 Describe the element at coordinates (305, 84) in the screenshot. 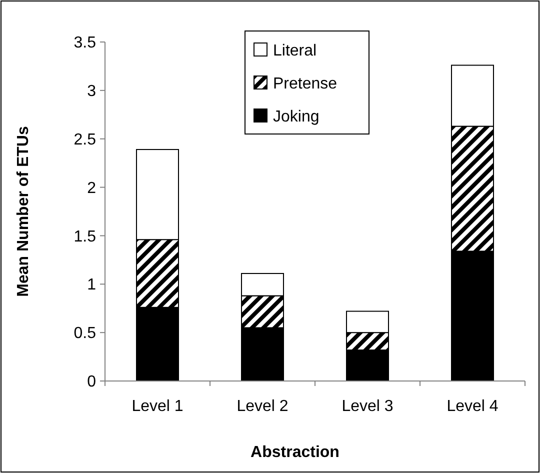

I see `legend-label: Pretense` at that location.